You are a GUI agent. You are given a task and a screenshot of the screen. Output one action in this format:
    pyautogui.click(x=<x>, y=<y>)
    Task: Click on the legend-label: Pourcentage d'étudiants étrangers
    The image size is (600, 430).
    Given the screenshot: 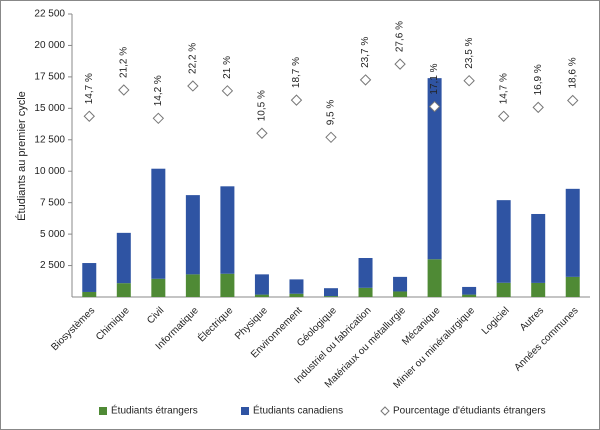 What is the action you would take?
    pyautogui.click(x=469, y=411)
    